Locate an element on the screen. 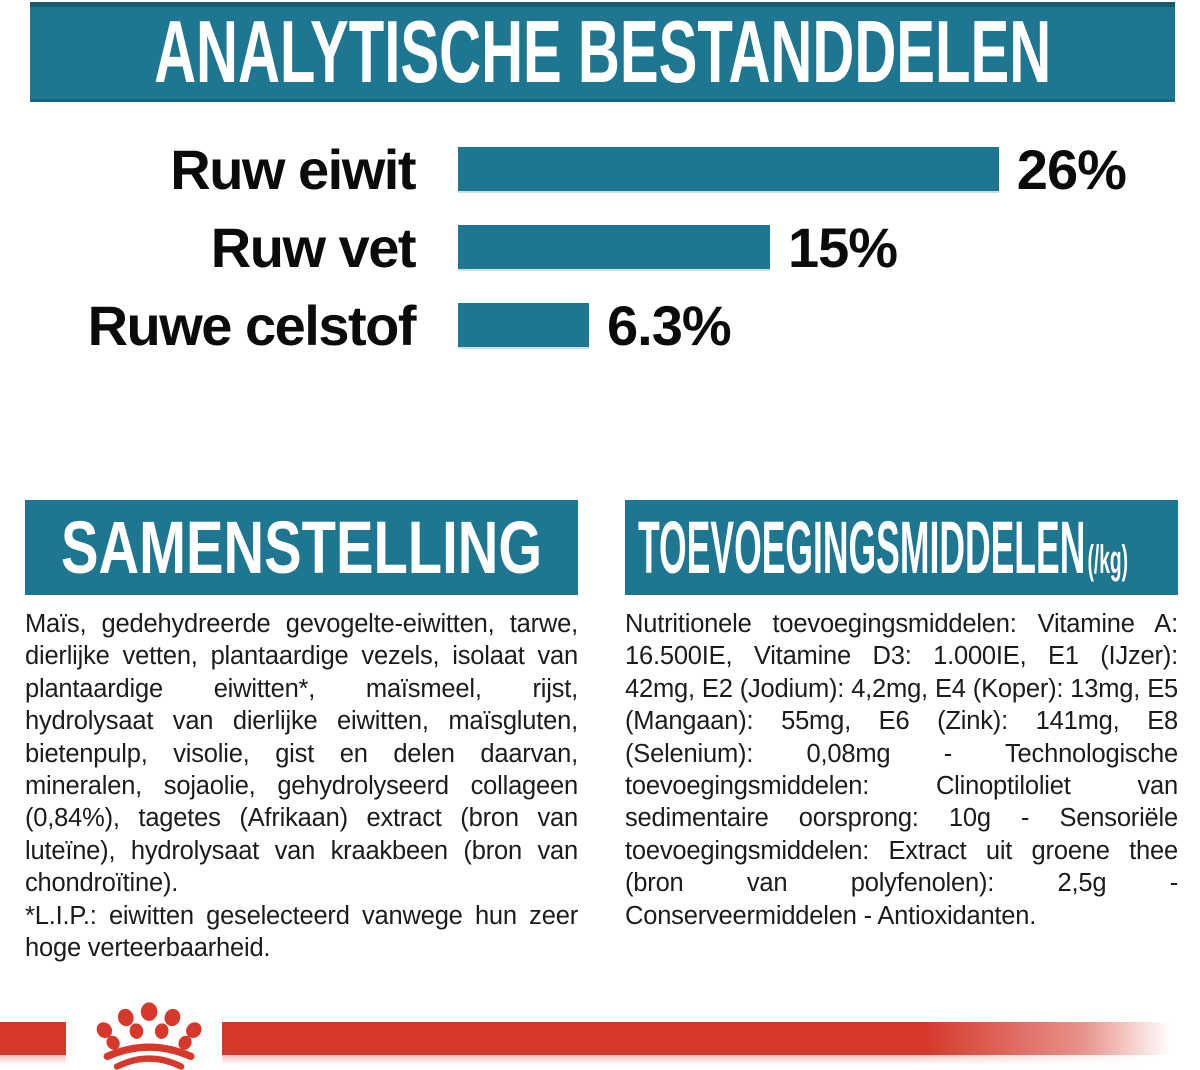  additives-header-banner: TOEVOEGINGSMIDDELEN (/kg) is located at coordinates (901, 547).